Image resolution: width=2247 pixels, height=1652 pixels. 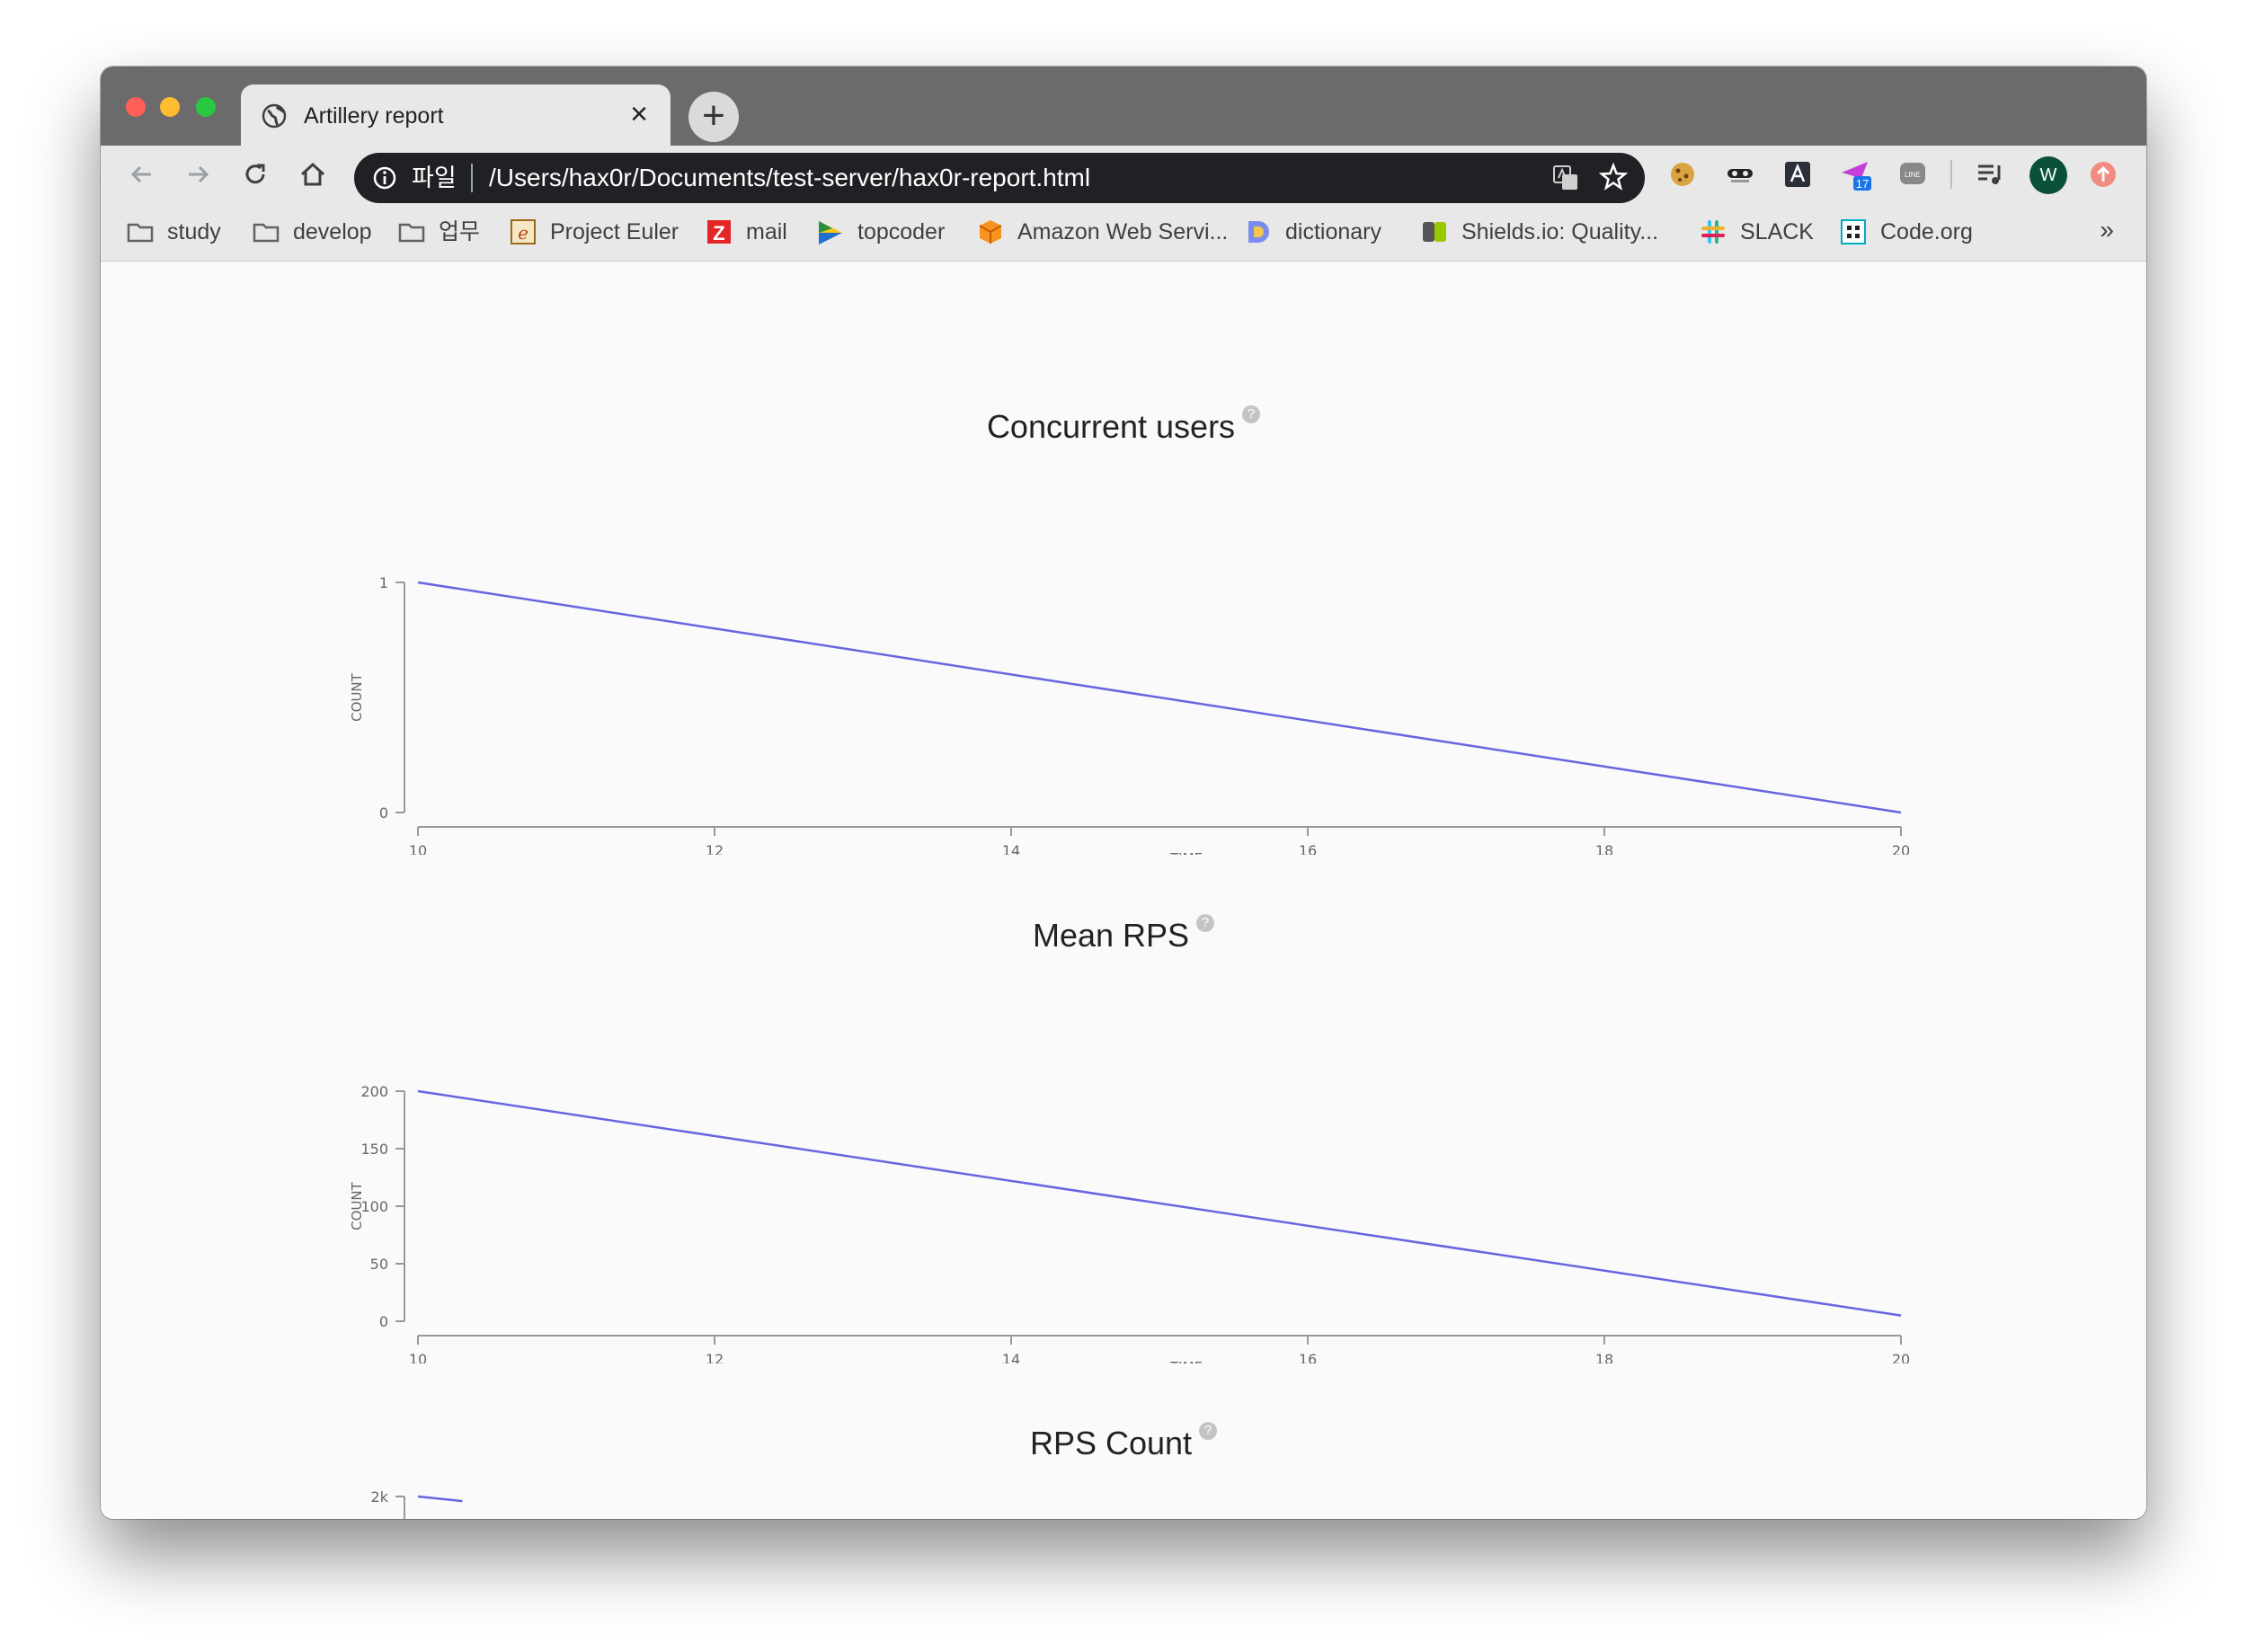 I want to click on font-a-icon, so click(x=1798, y=174).